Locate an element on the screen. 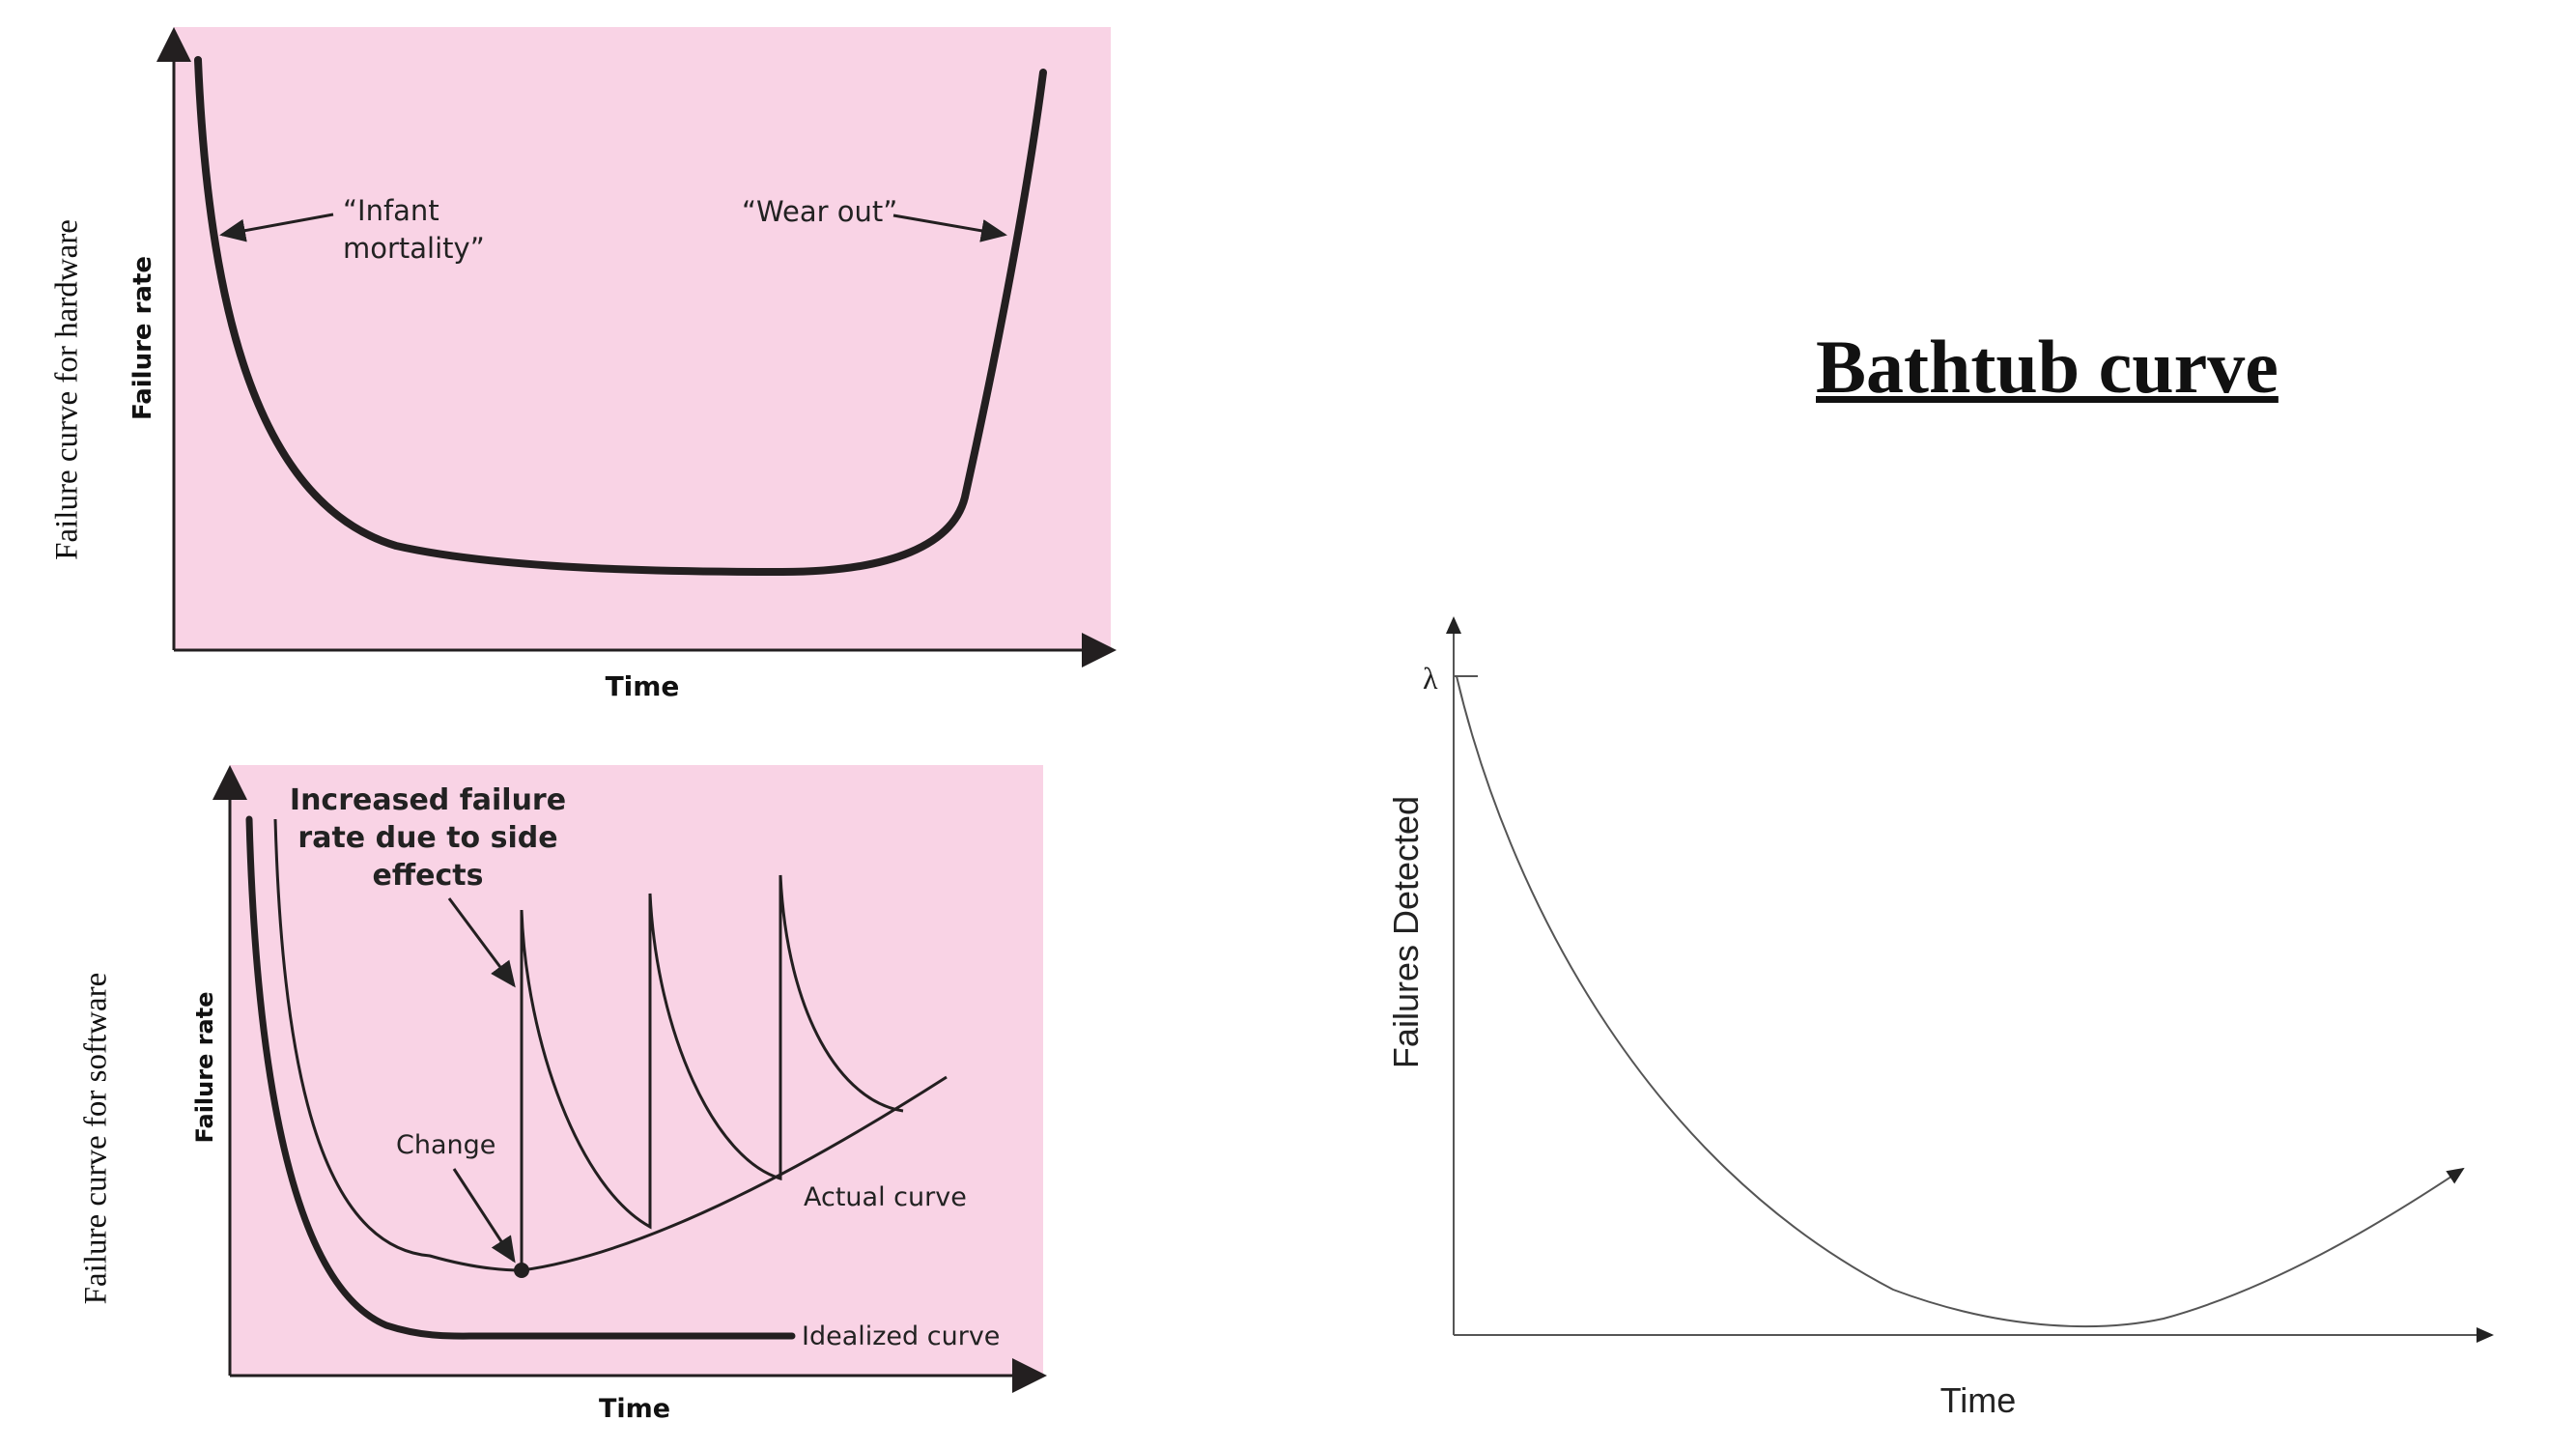 Image resolution: width=2576 pixels, height=1449 pixels. increased-failure-label: Increased failure is located at coordinates (428, 800).